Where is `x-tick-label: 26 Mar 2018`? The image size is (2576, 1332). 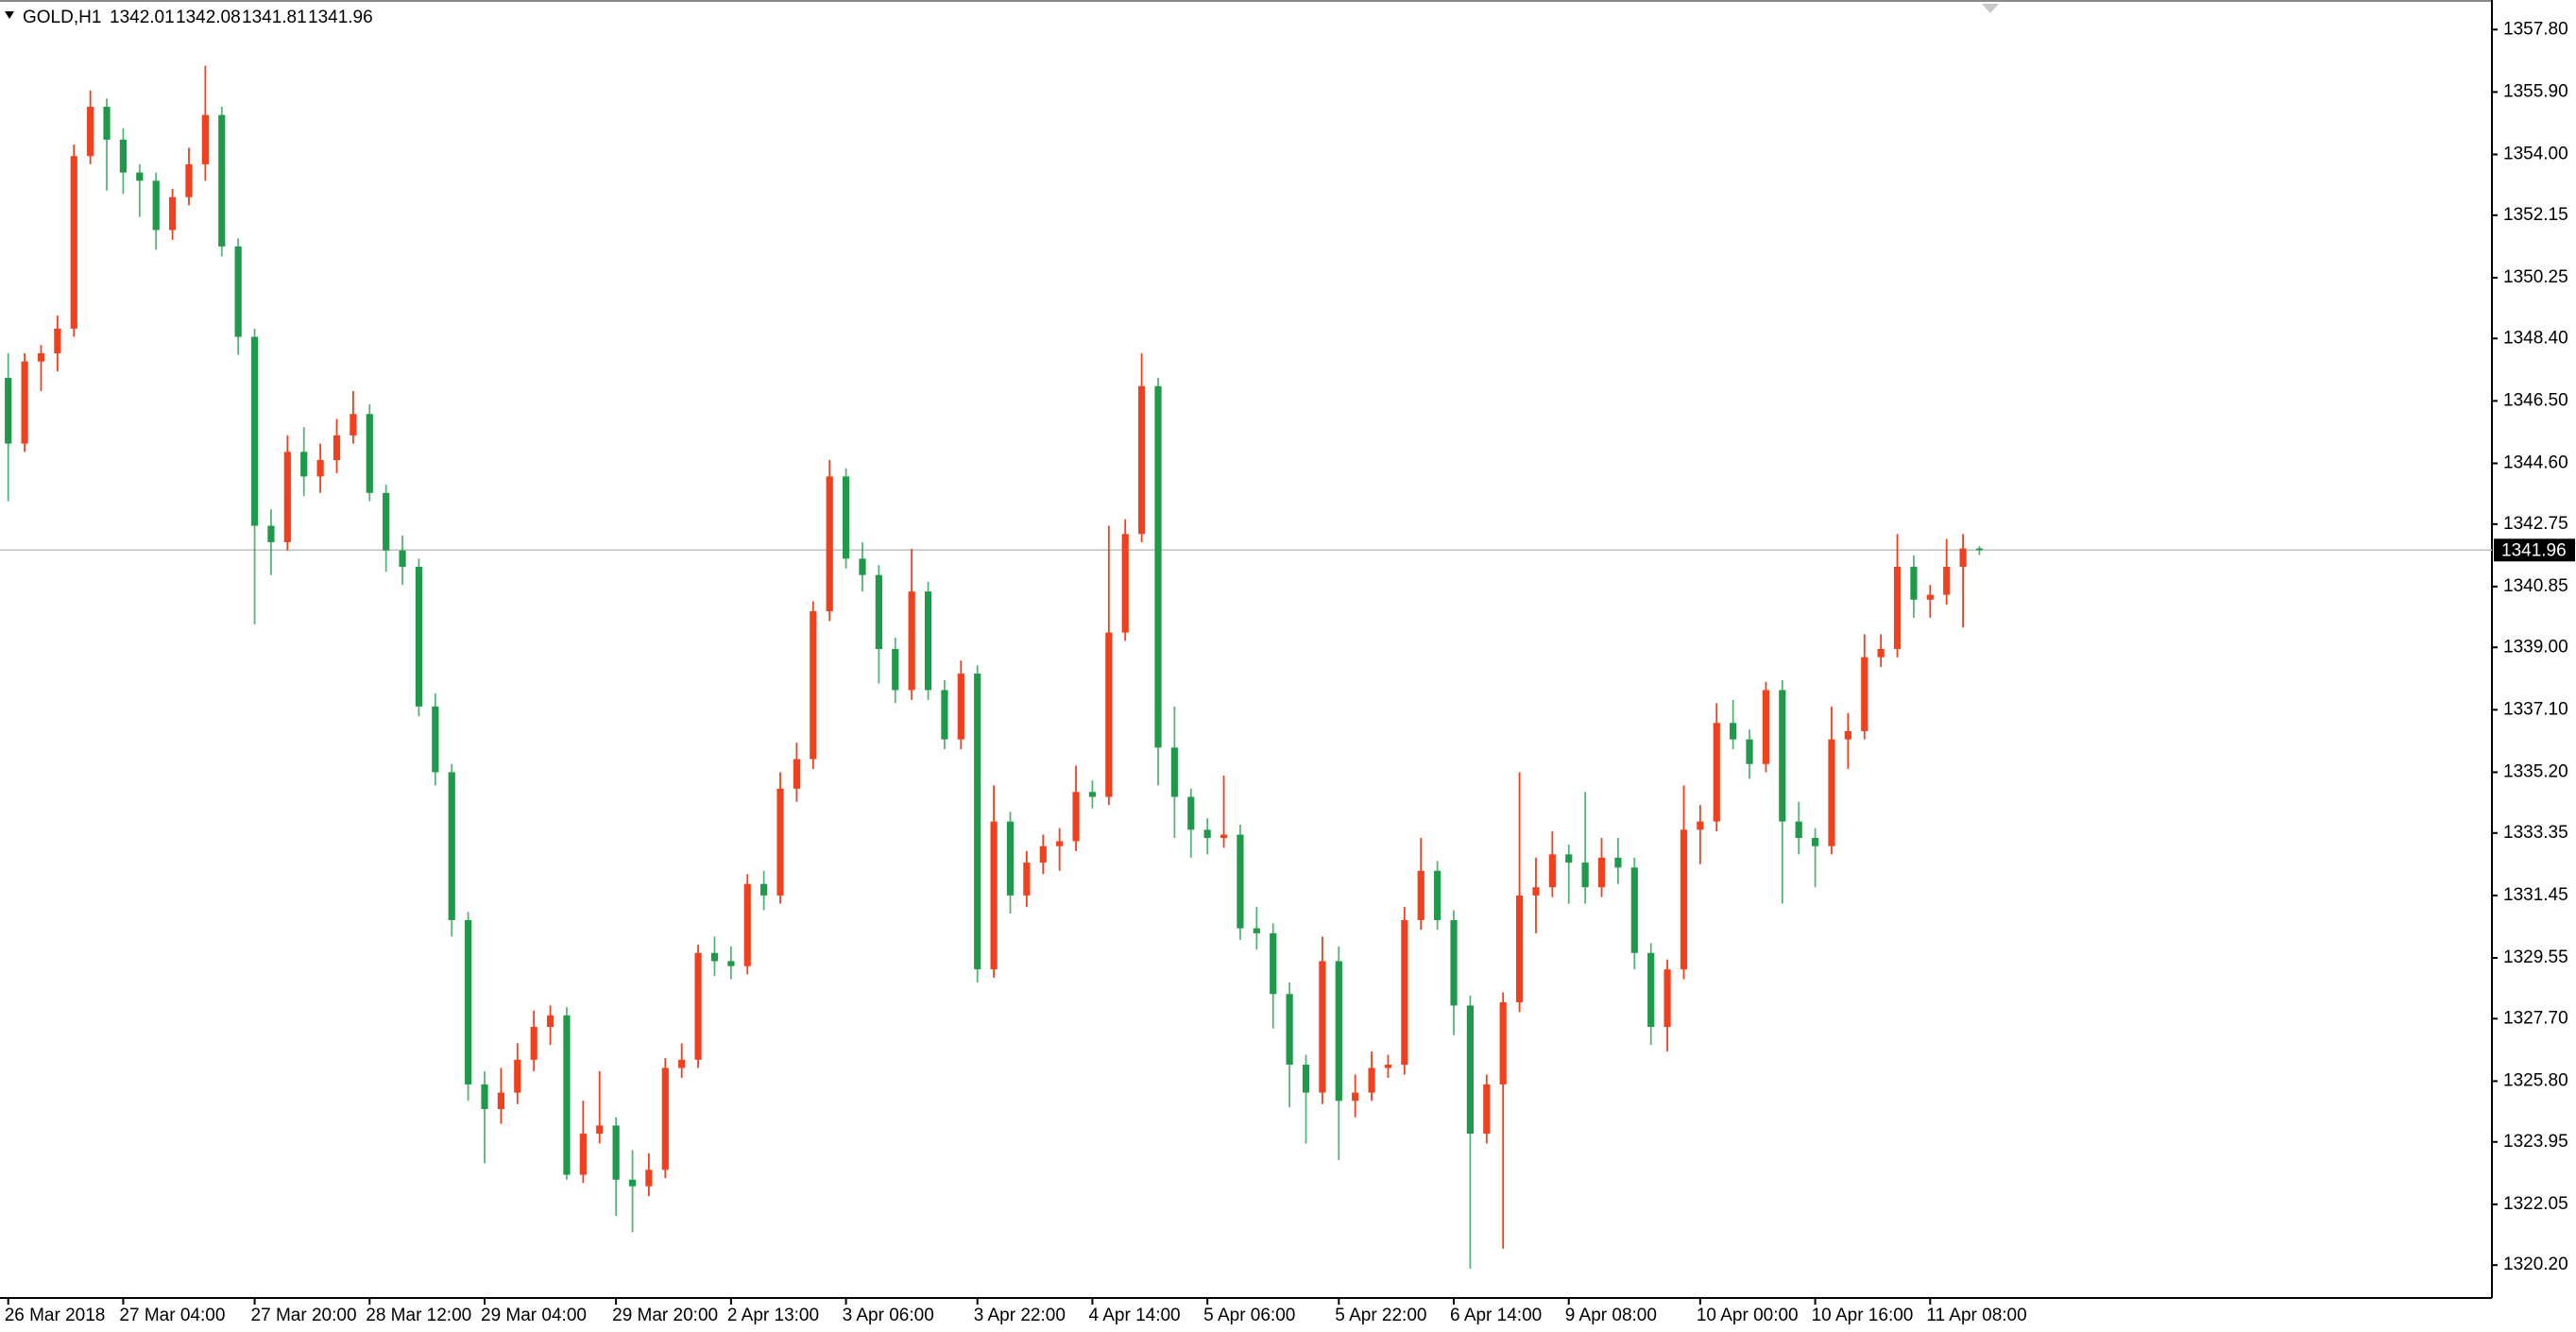
x-tick-label: 26 Mar 2018 is located at coordinates (56, 1316).